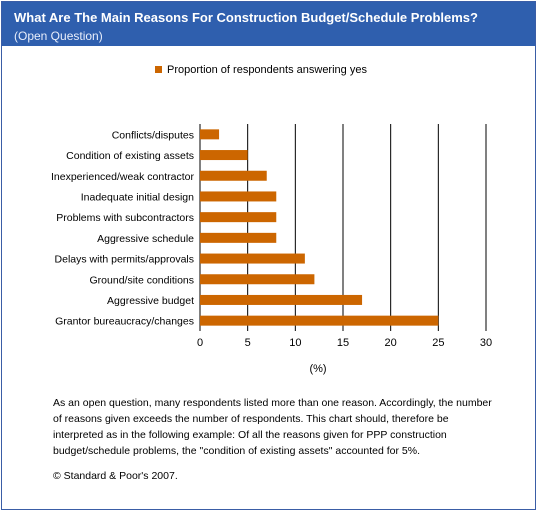 This screenshot has height=514, width=541. What do you see at coordinates (115, 476) in the screenshot?
I see `copyright-text: © Standard & Poor's 2007.` at bounding box center [115, 476].